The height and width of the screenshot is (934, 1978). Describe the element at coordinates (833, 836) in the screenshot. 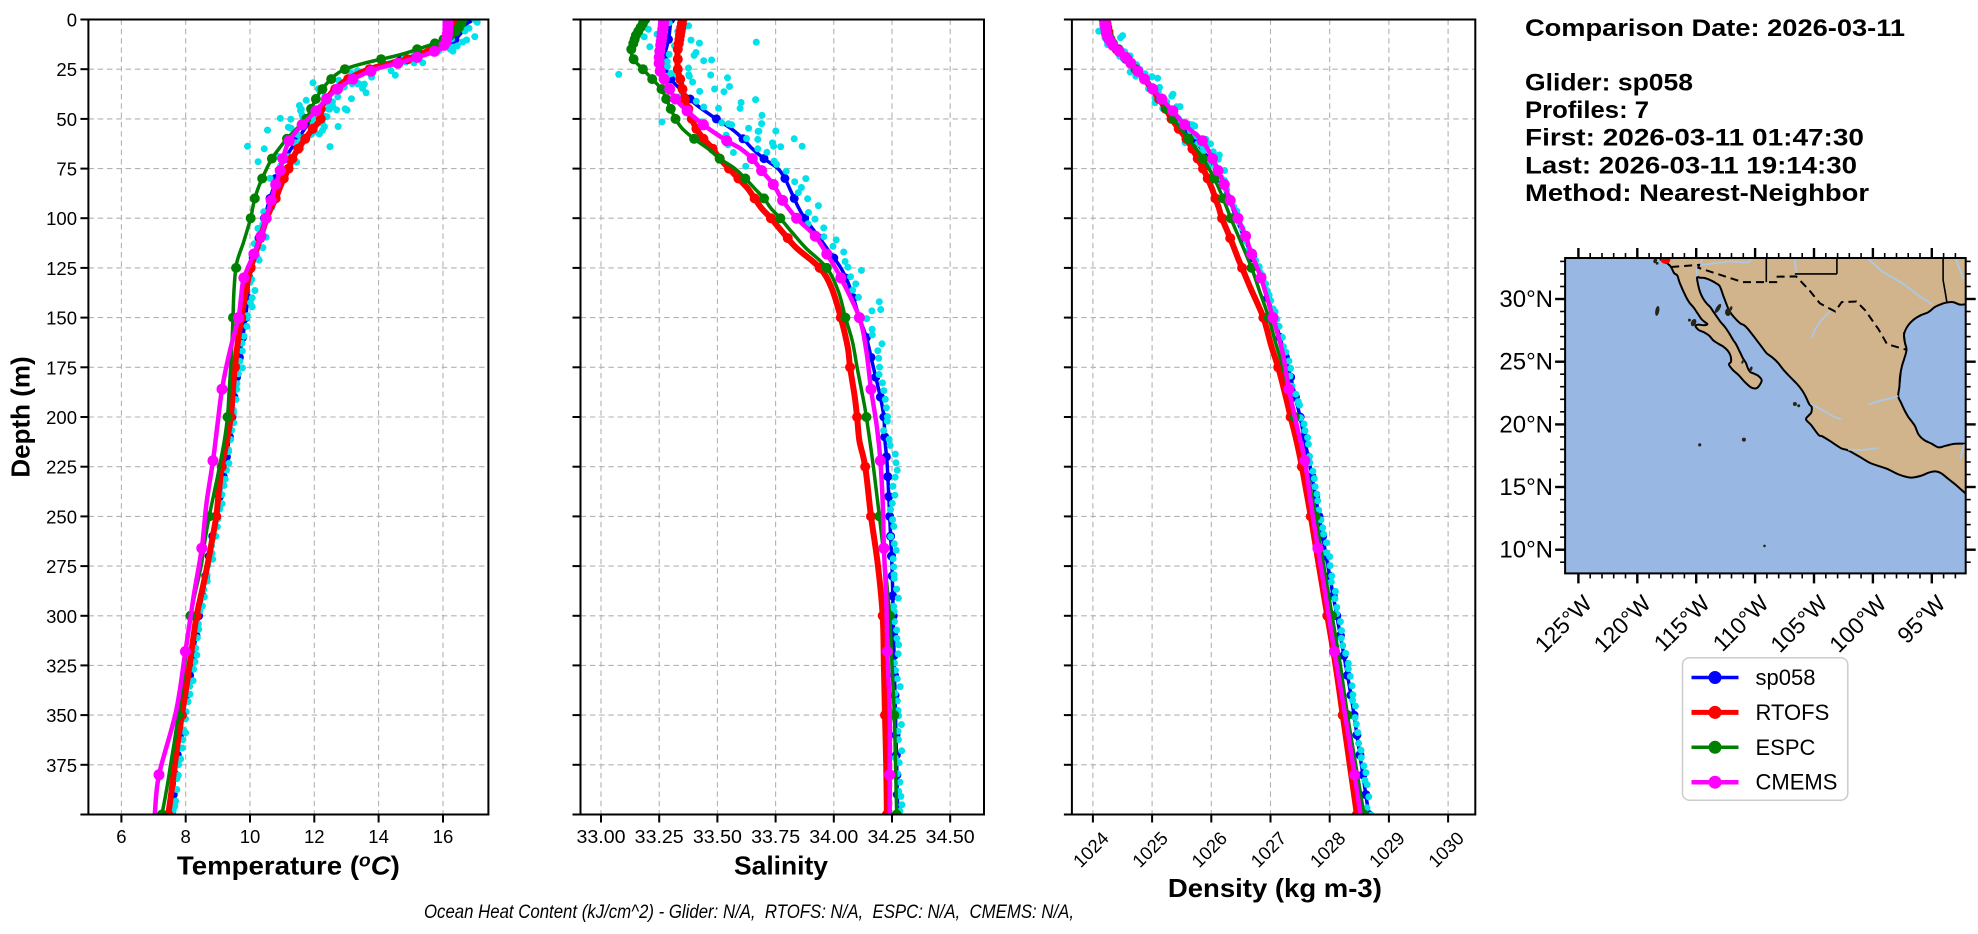

I see `svg-text: 34.00` at that location.